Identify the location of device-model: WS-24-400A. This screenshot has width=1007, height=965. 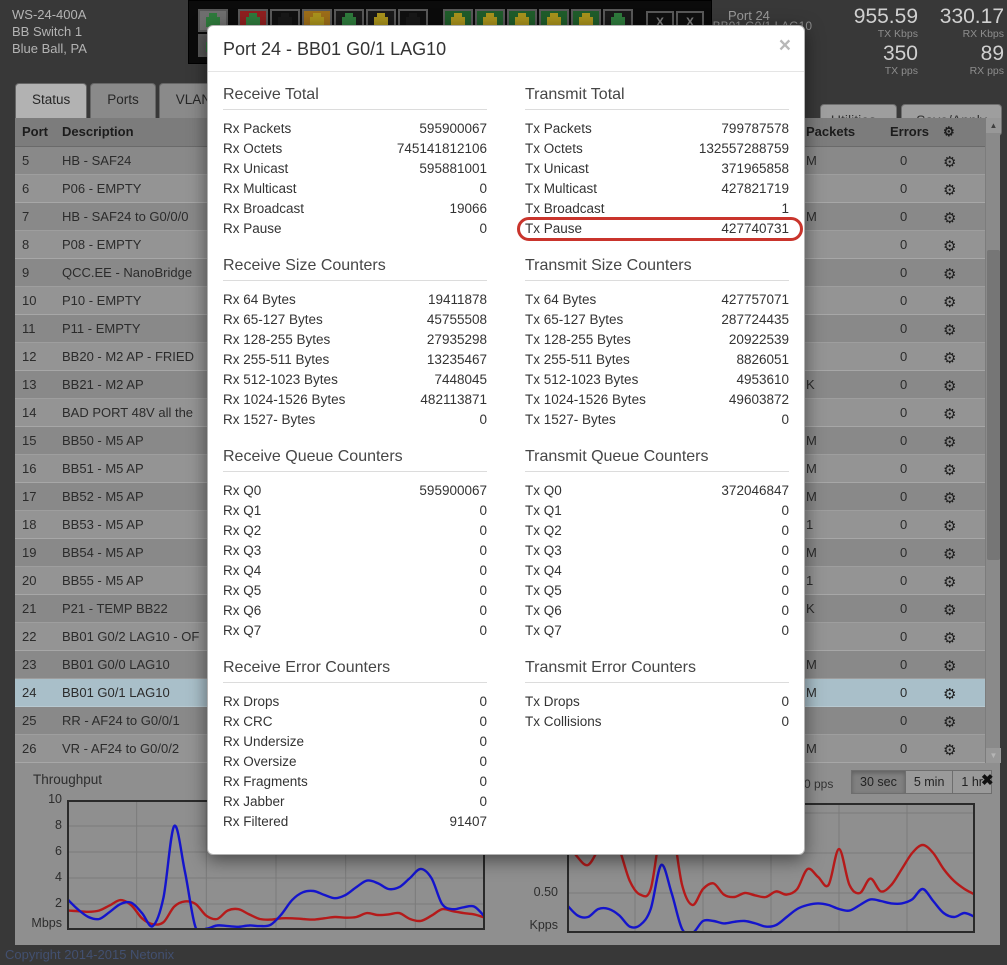
(49, 14).